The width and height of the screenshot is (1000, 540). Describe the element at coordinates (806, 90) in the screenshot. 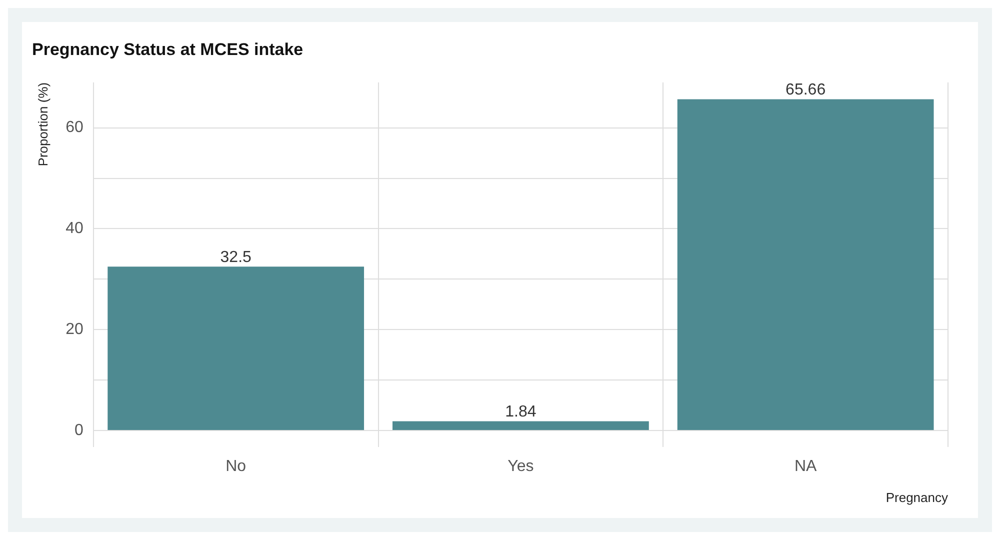

I see `data-label: 65.66` at that location.